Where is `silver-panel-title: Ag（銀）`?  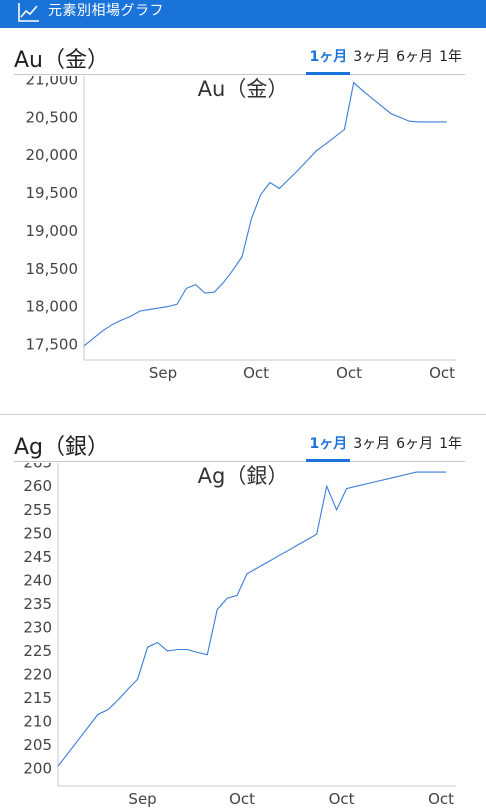 silver-panel-title: Ag（銀） is located at coordinates (62, 447).